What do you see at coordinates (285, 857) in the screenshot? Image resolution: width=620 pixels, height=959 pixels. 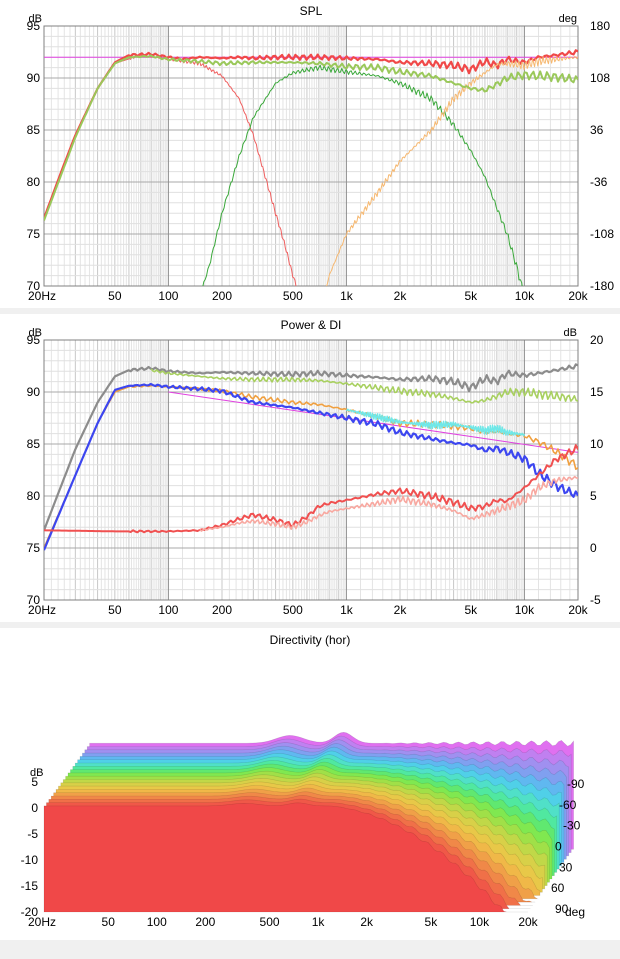 I see `directivity-slice` at bounding box center [285, 857].